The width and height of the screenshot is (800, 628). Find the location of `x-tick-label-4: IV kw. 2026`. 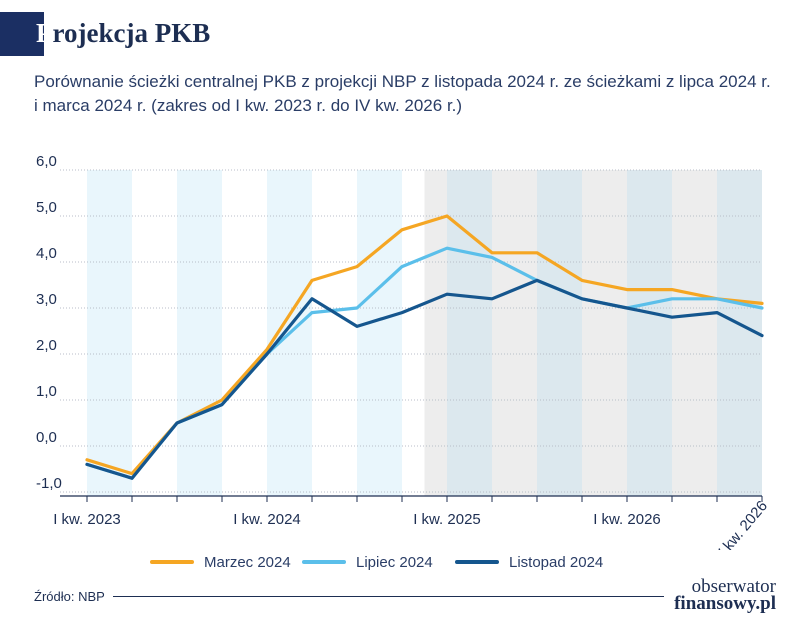

x-tick-label-4: IV kw. 2026 is located at coordinates (739, 524).